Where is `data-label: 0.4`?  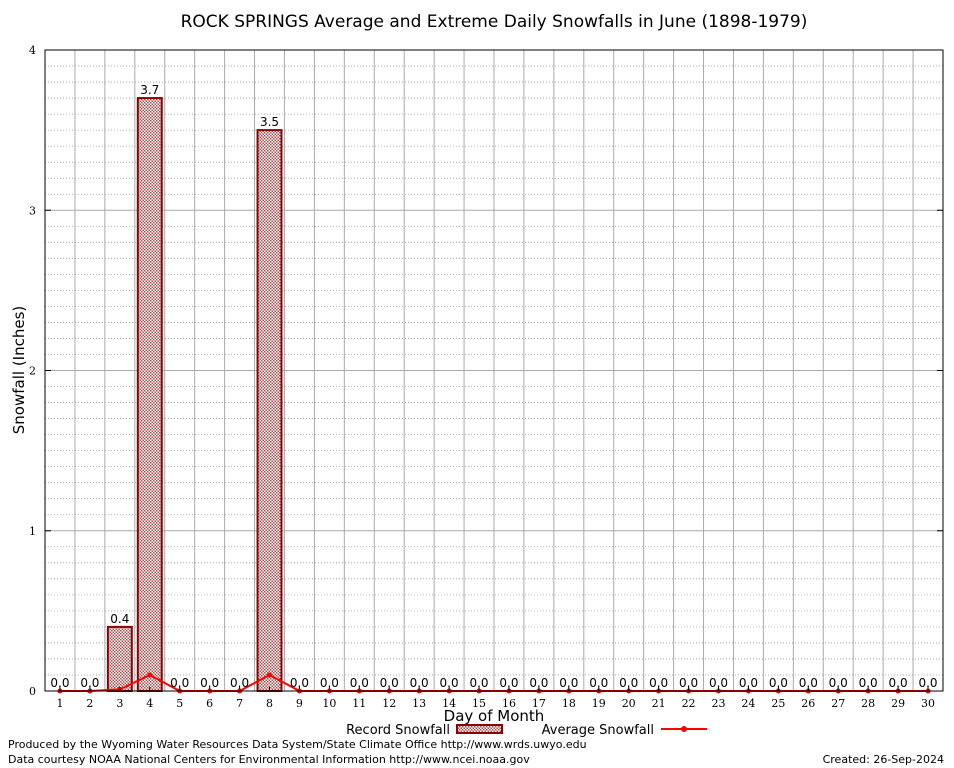 data-label: 0.4 is located at coordinates (119, 619).